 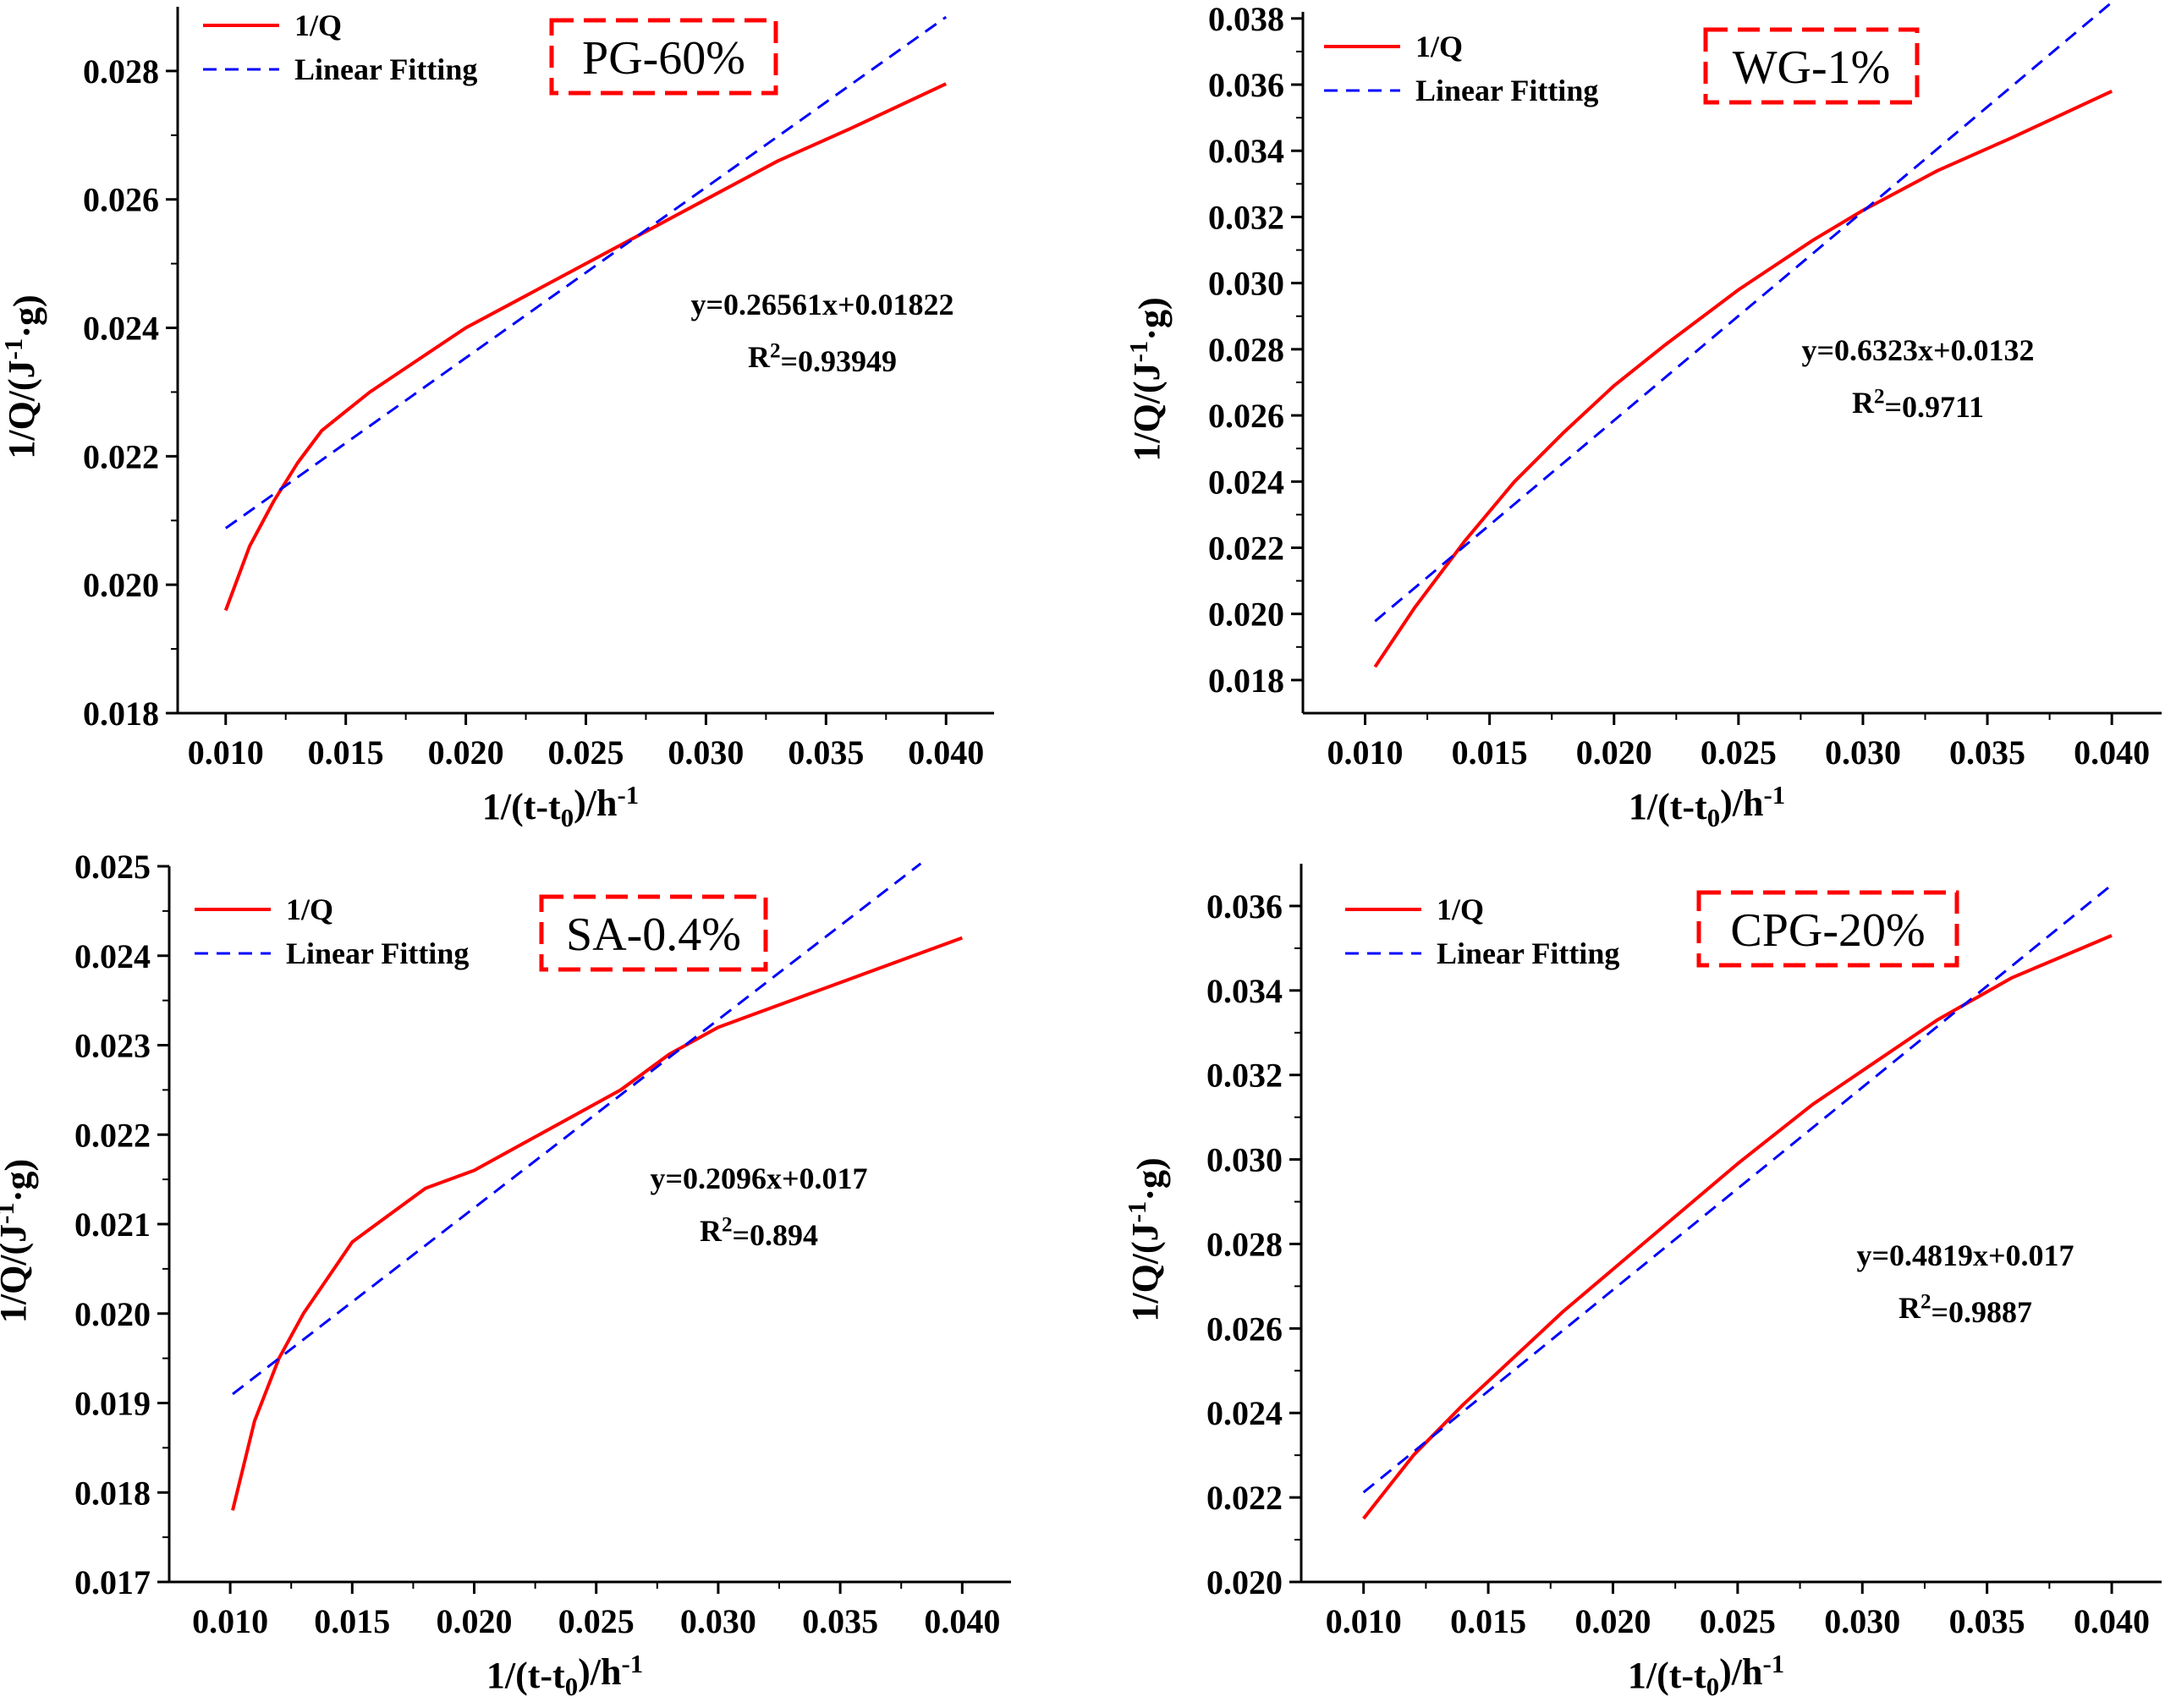 I want to click on y-tick-label: 0.023, so click(x=112, y=1046).